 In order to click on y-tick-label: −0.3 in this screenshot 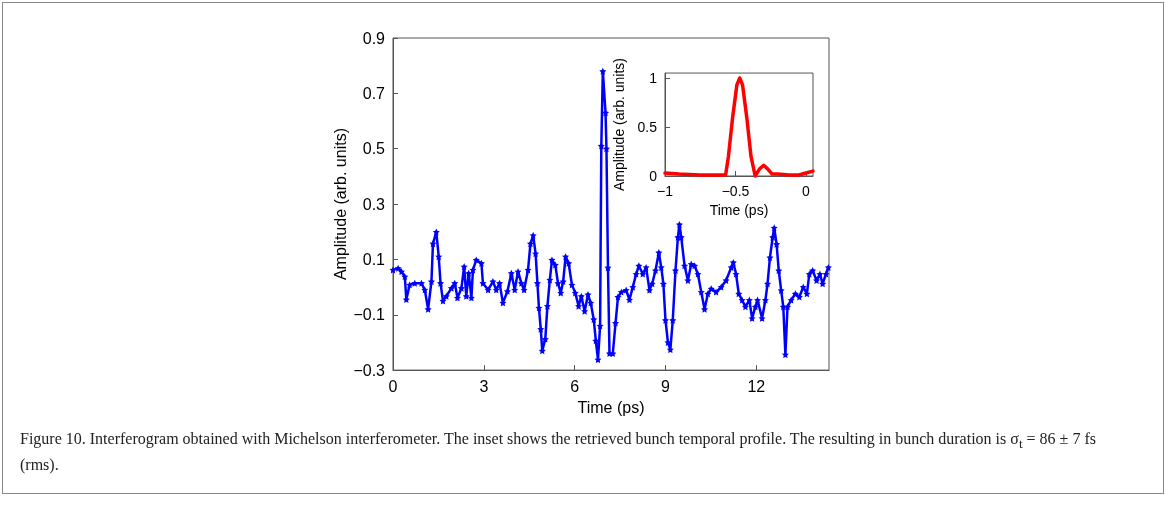, I will do `click(369, 370)`.